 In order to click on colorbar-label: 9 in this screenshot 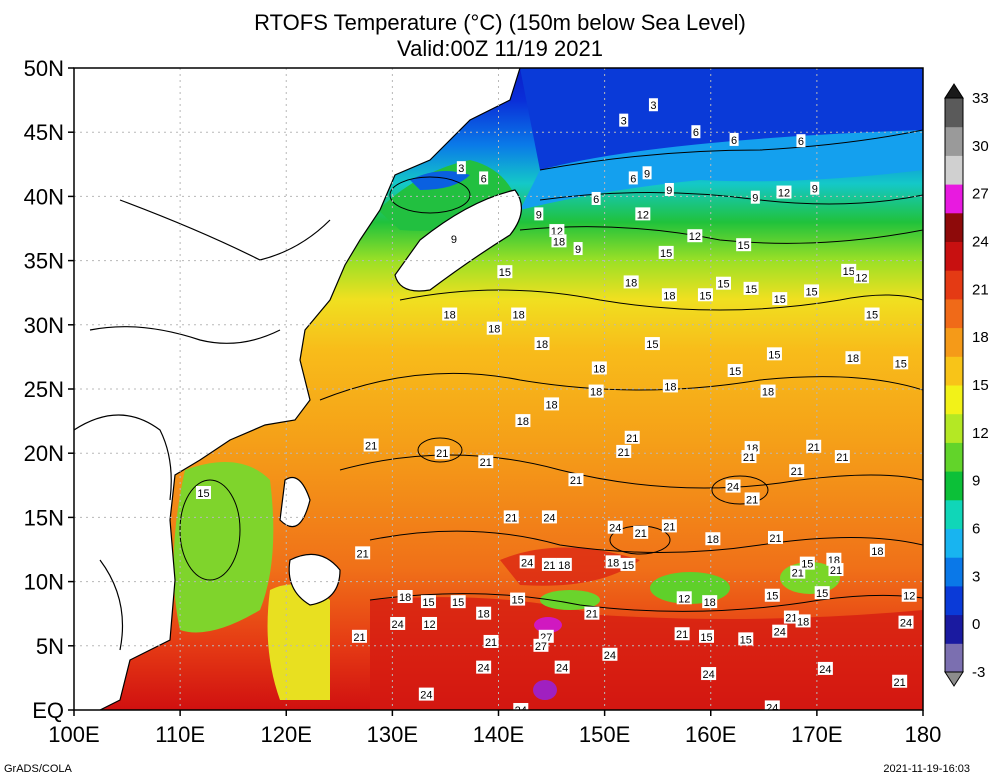, I will do `click(976, 481)`.